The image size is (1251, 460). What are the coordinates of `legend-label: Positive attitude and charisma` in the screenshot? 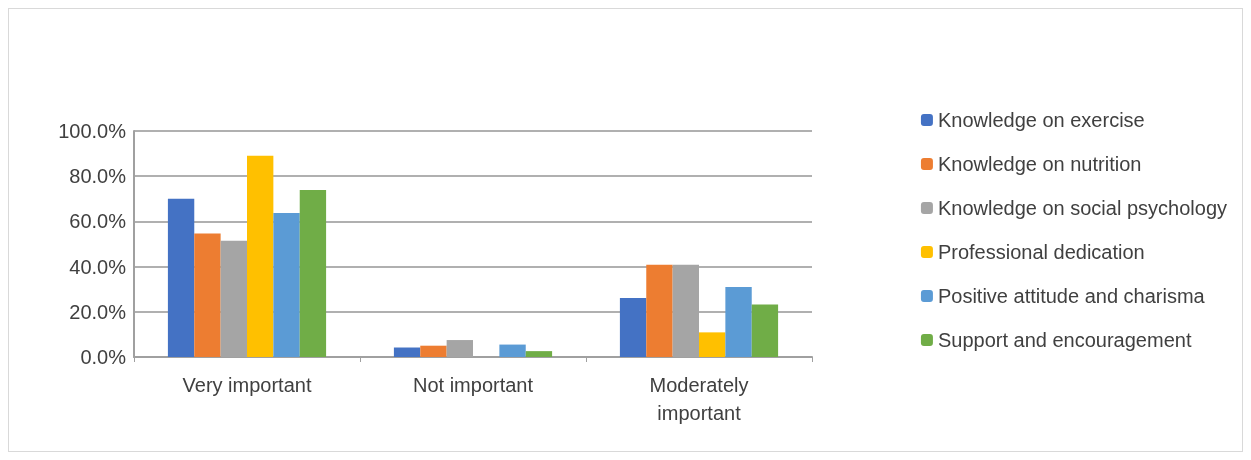 It's located at (1071, 296).